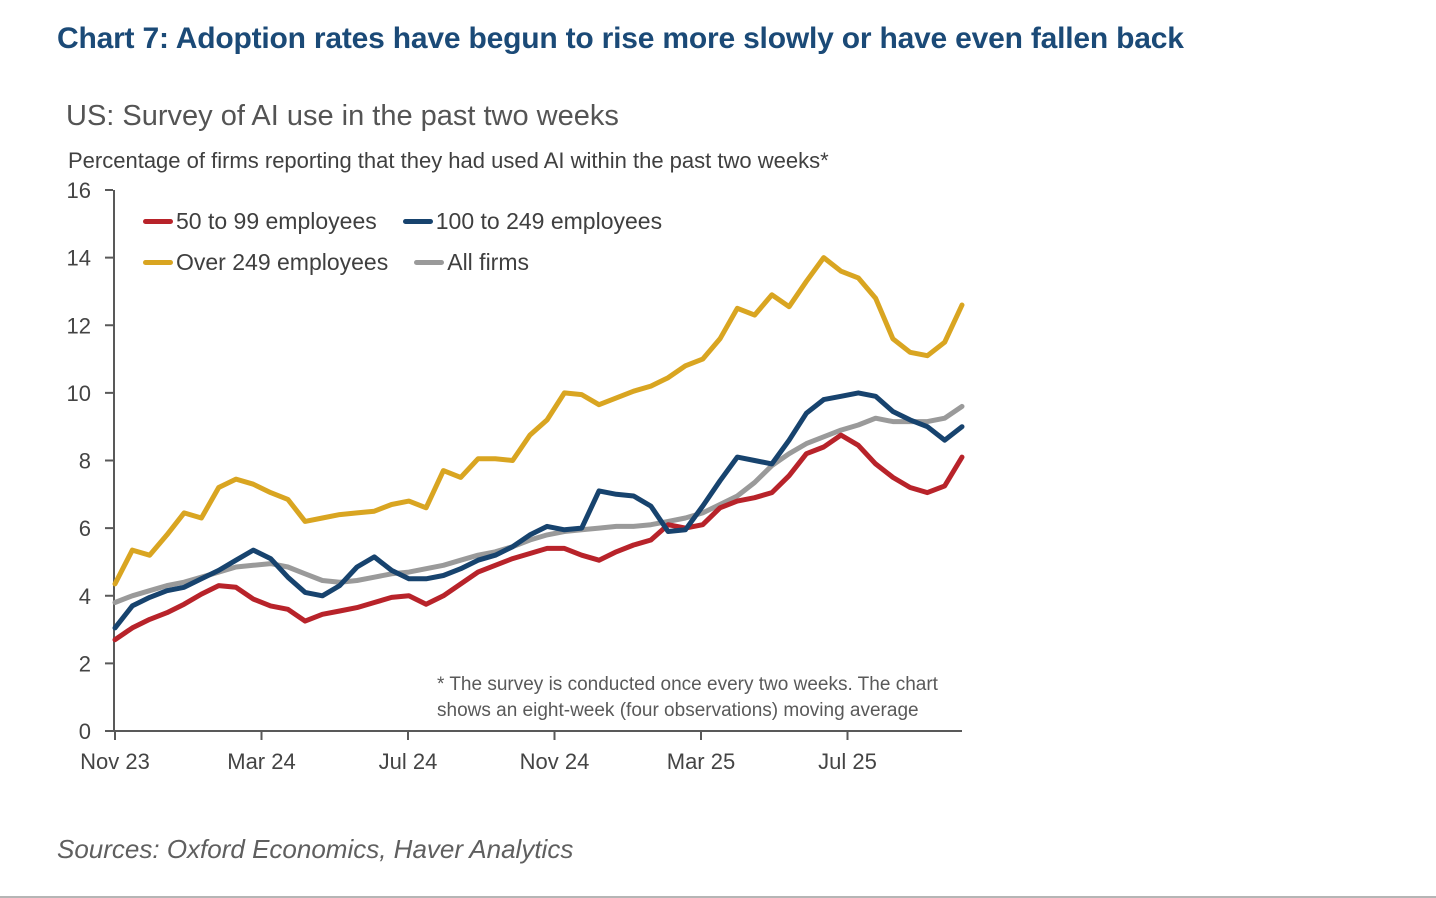 The height and width of the screenshot is (898, 1436). What do you see at coordinates (549, 220) in the screenshot?
I see `legend-label: 100 to 249 employees` at bounding box center [549, 220].